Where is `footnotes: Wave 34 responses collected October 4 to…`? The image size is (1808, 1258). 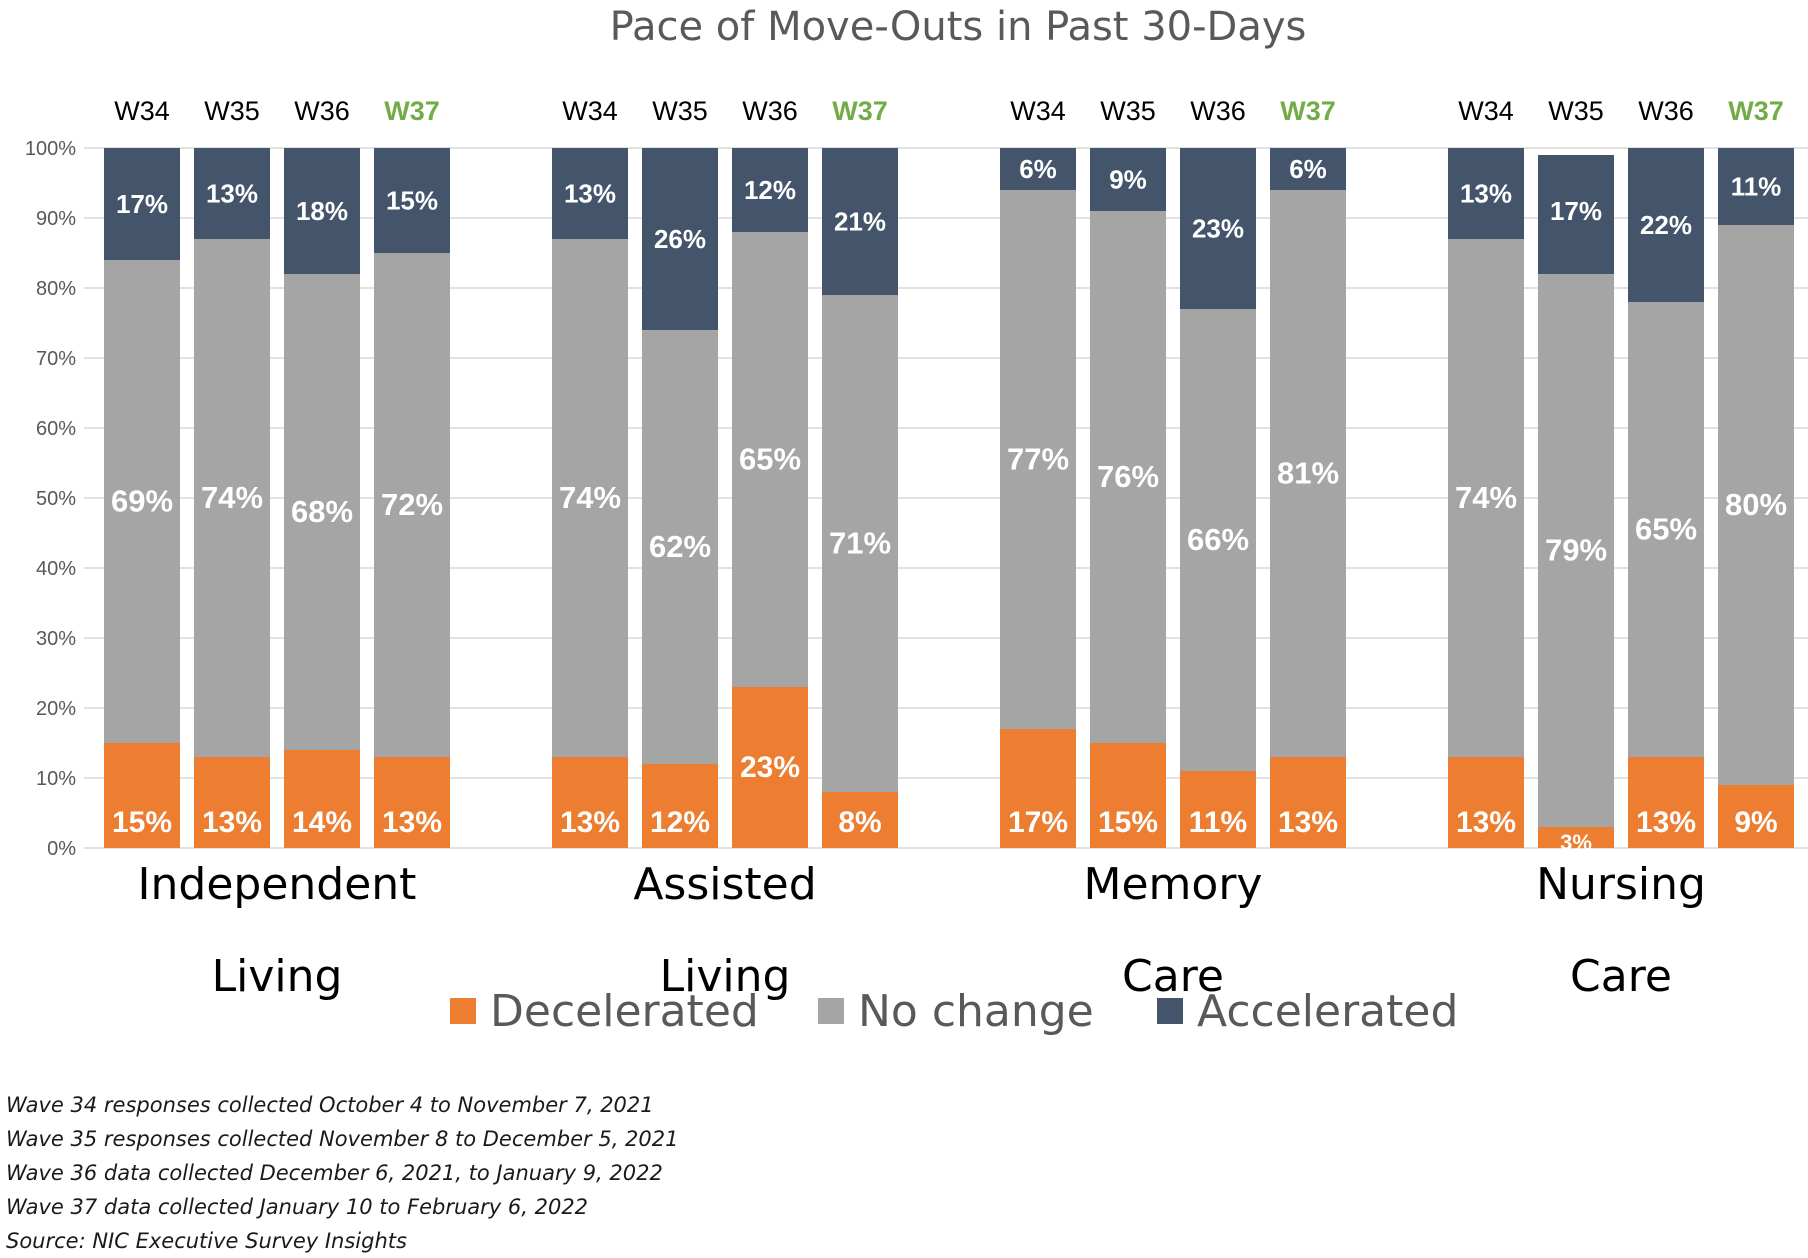
footnotes: Wave 34 responses collected October 4 to… is located at coordinates (342, 1173).